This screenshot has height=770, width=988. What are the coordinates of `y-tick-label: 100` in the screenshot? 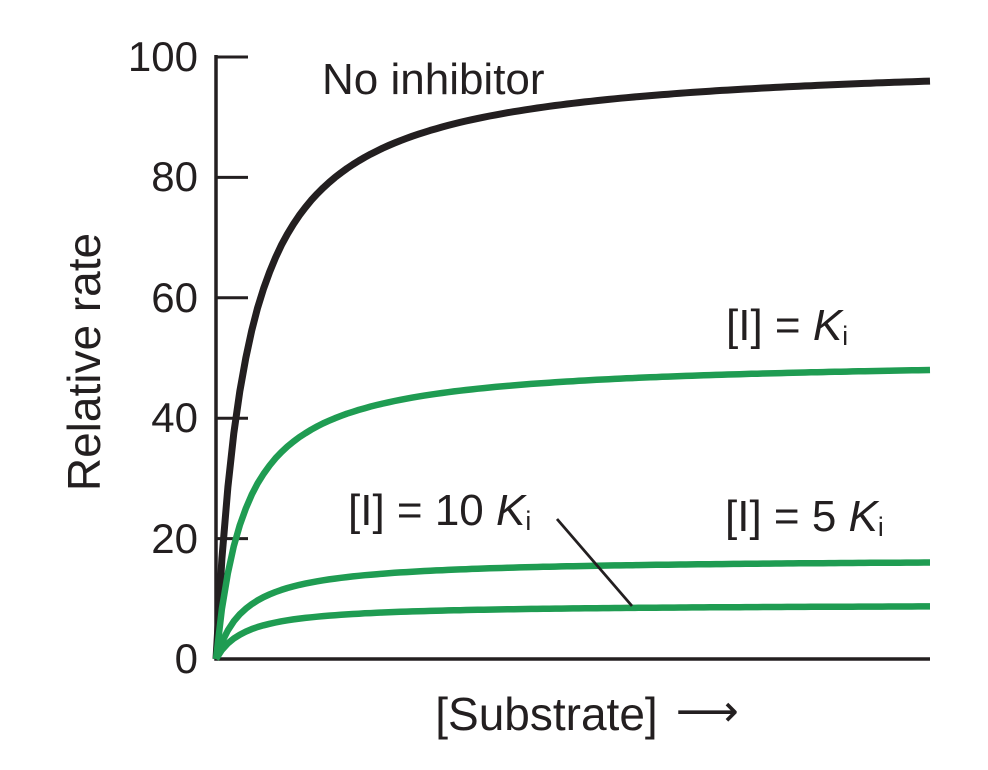 It's located at (162, 56).